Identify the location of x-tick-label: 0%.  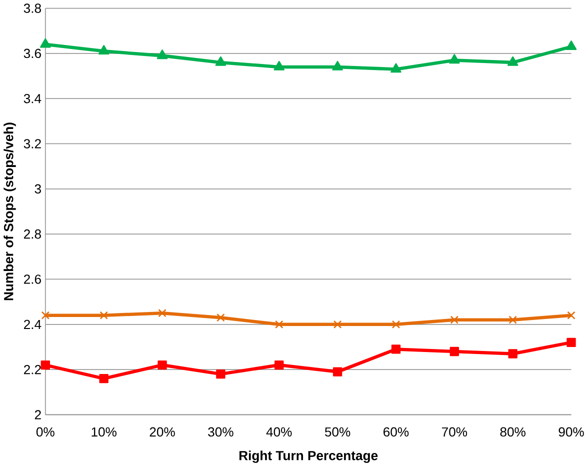
(45, 432).